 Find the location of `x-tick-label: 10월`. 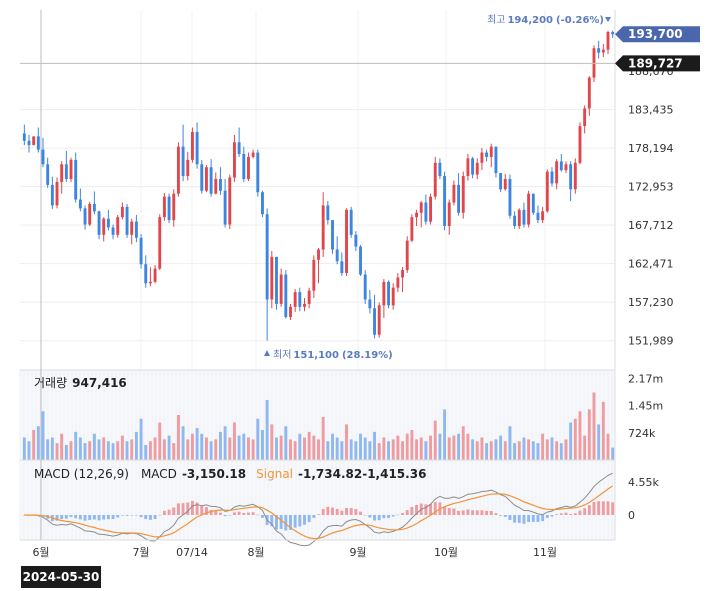

x-tick-label: 10월 is located at coordinates (446, 552).